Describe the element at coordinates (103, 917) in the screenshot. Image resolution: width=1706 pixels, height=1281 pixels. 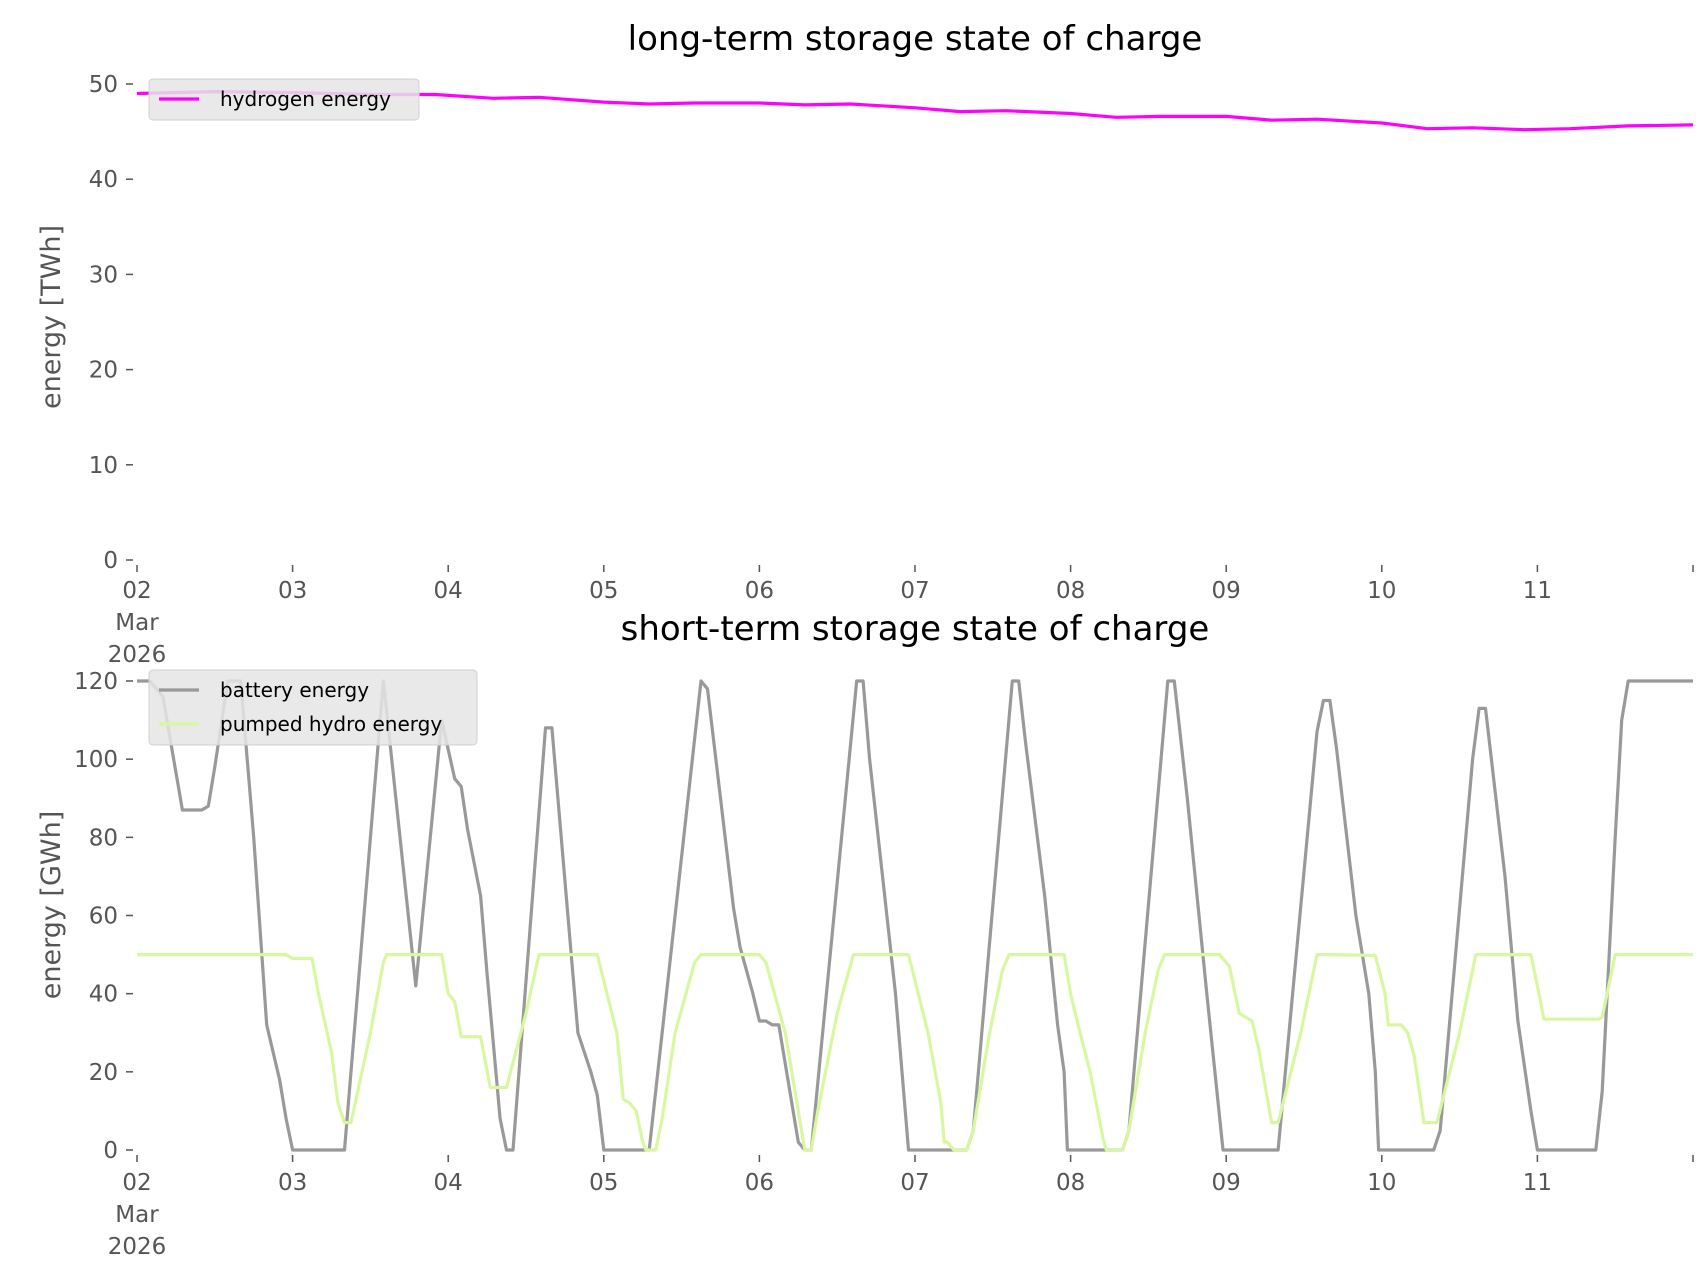
I see `y-tick-label: 60` at that location.